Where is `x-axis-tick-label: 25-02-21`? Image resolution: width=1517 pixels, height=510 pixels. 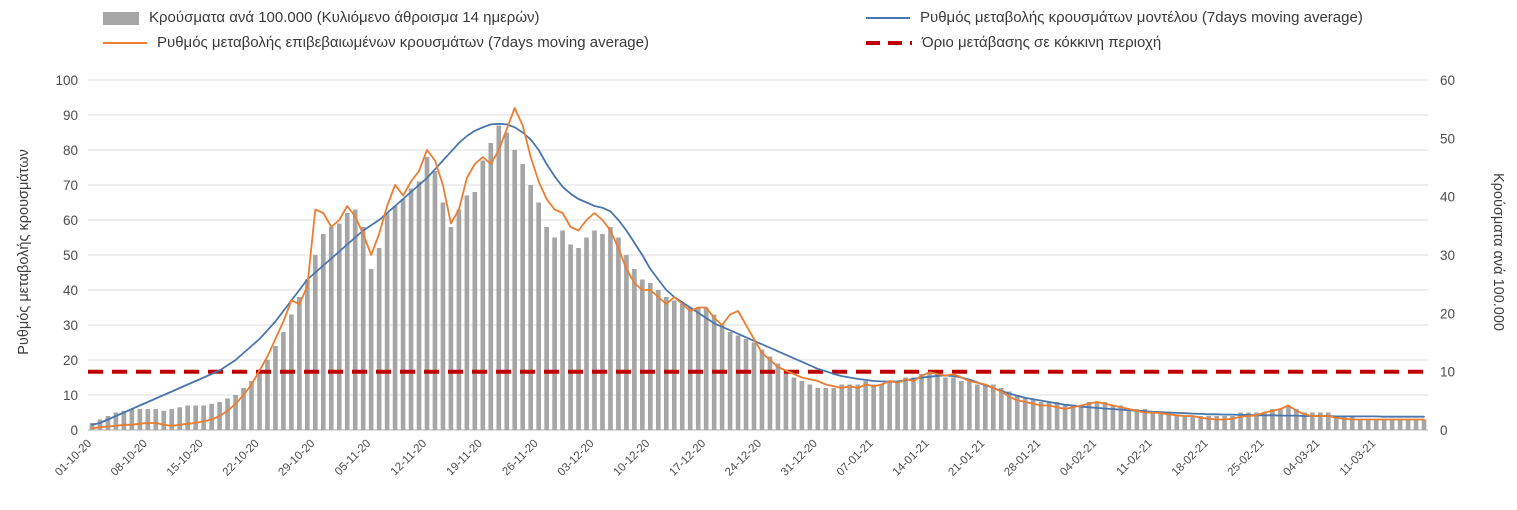
x-axis-tick-label: 25-02-21 is located at coordinates (1246, 458).